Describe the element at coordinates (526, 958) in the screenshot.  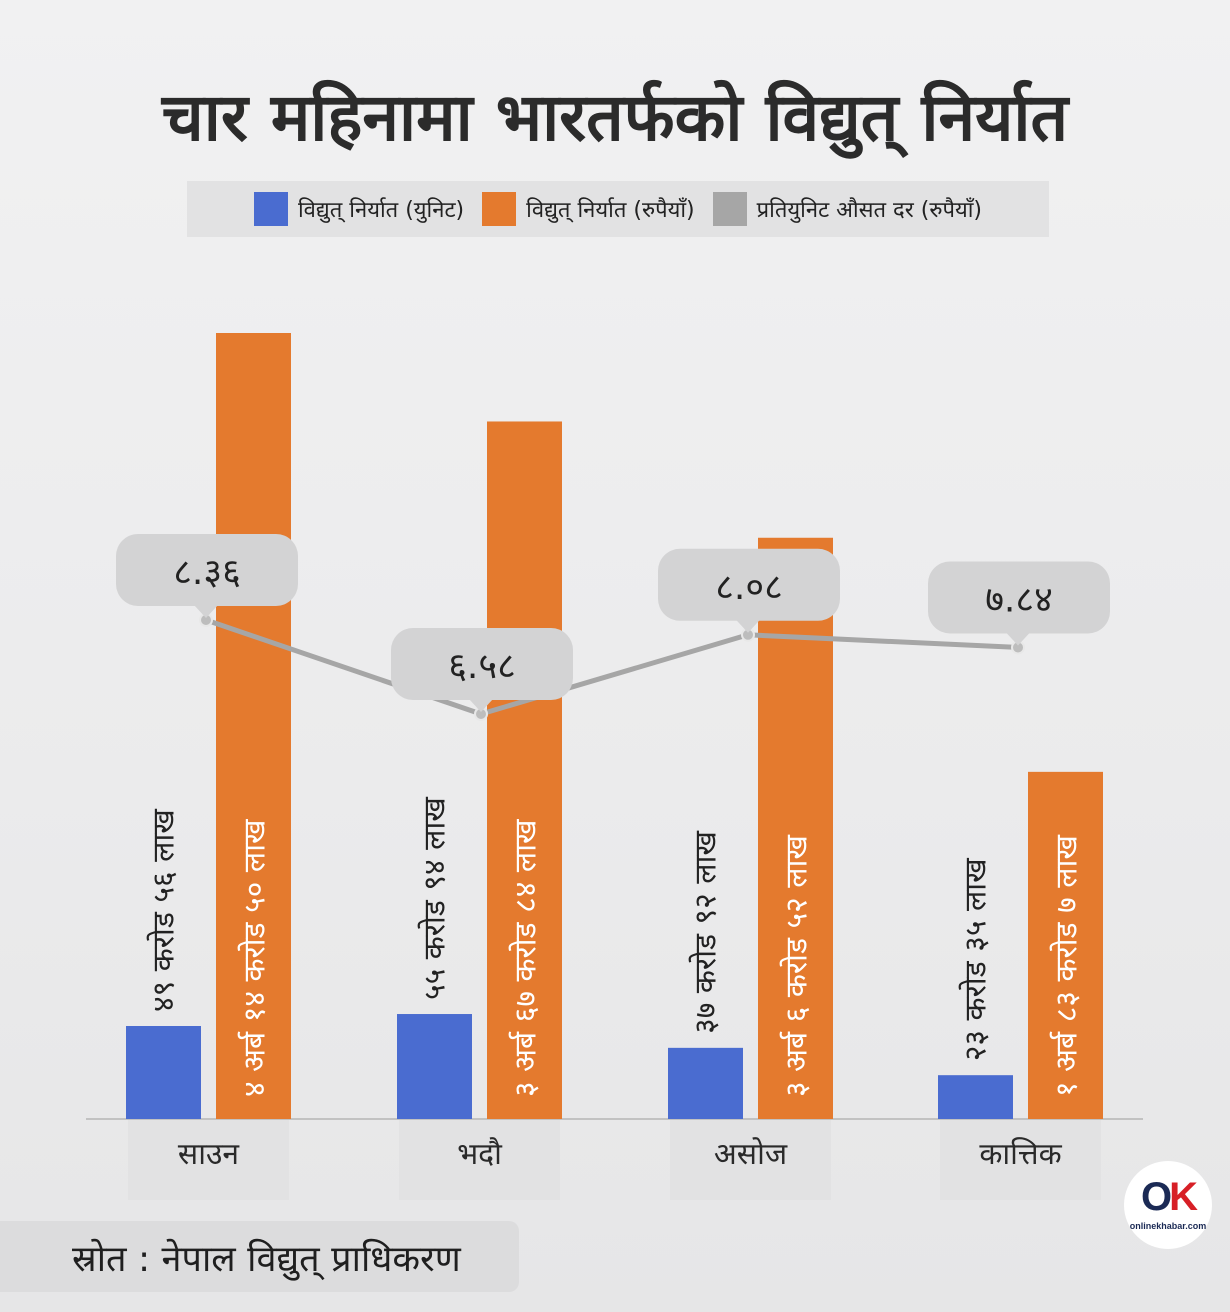
I see `data-label-rupees: ३ अर्ब ६७ करोड ८४ लाख` at that location.